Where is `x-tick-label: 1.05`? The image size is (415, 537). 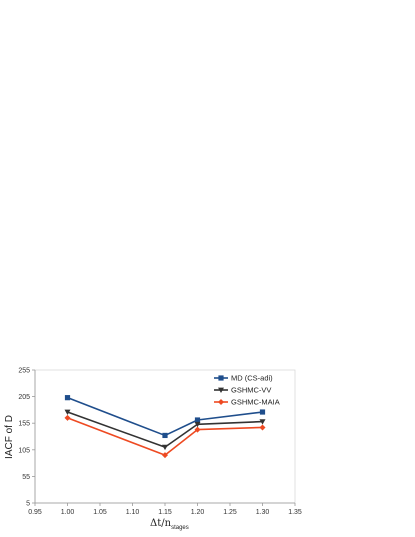
x-tick-label: 1.05 is located at coordinates (100, 512).